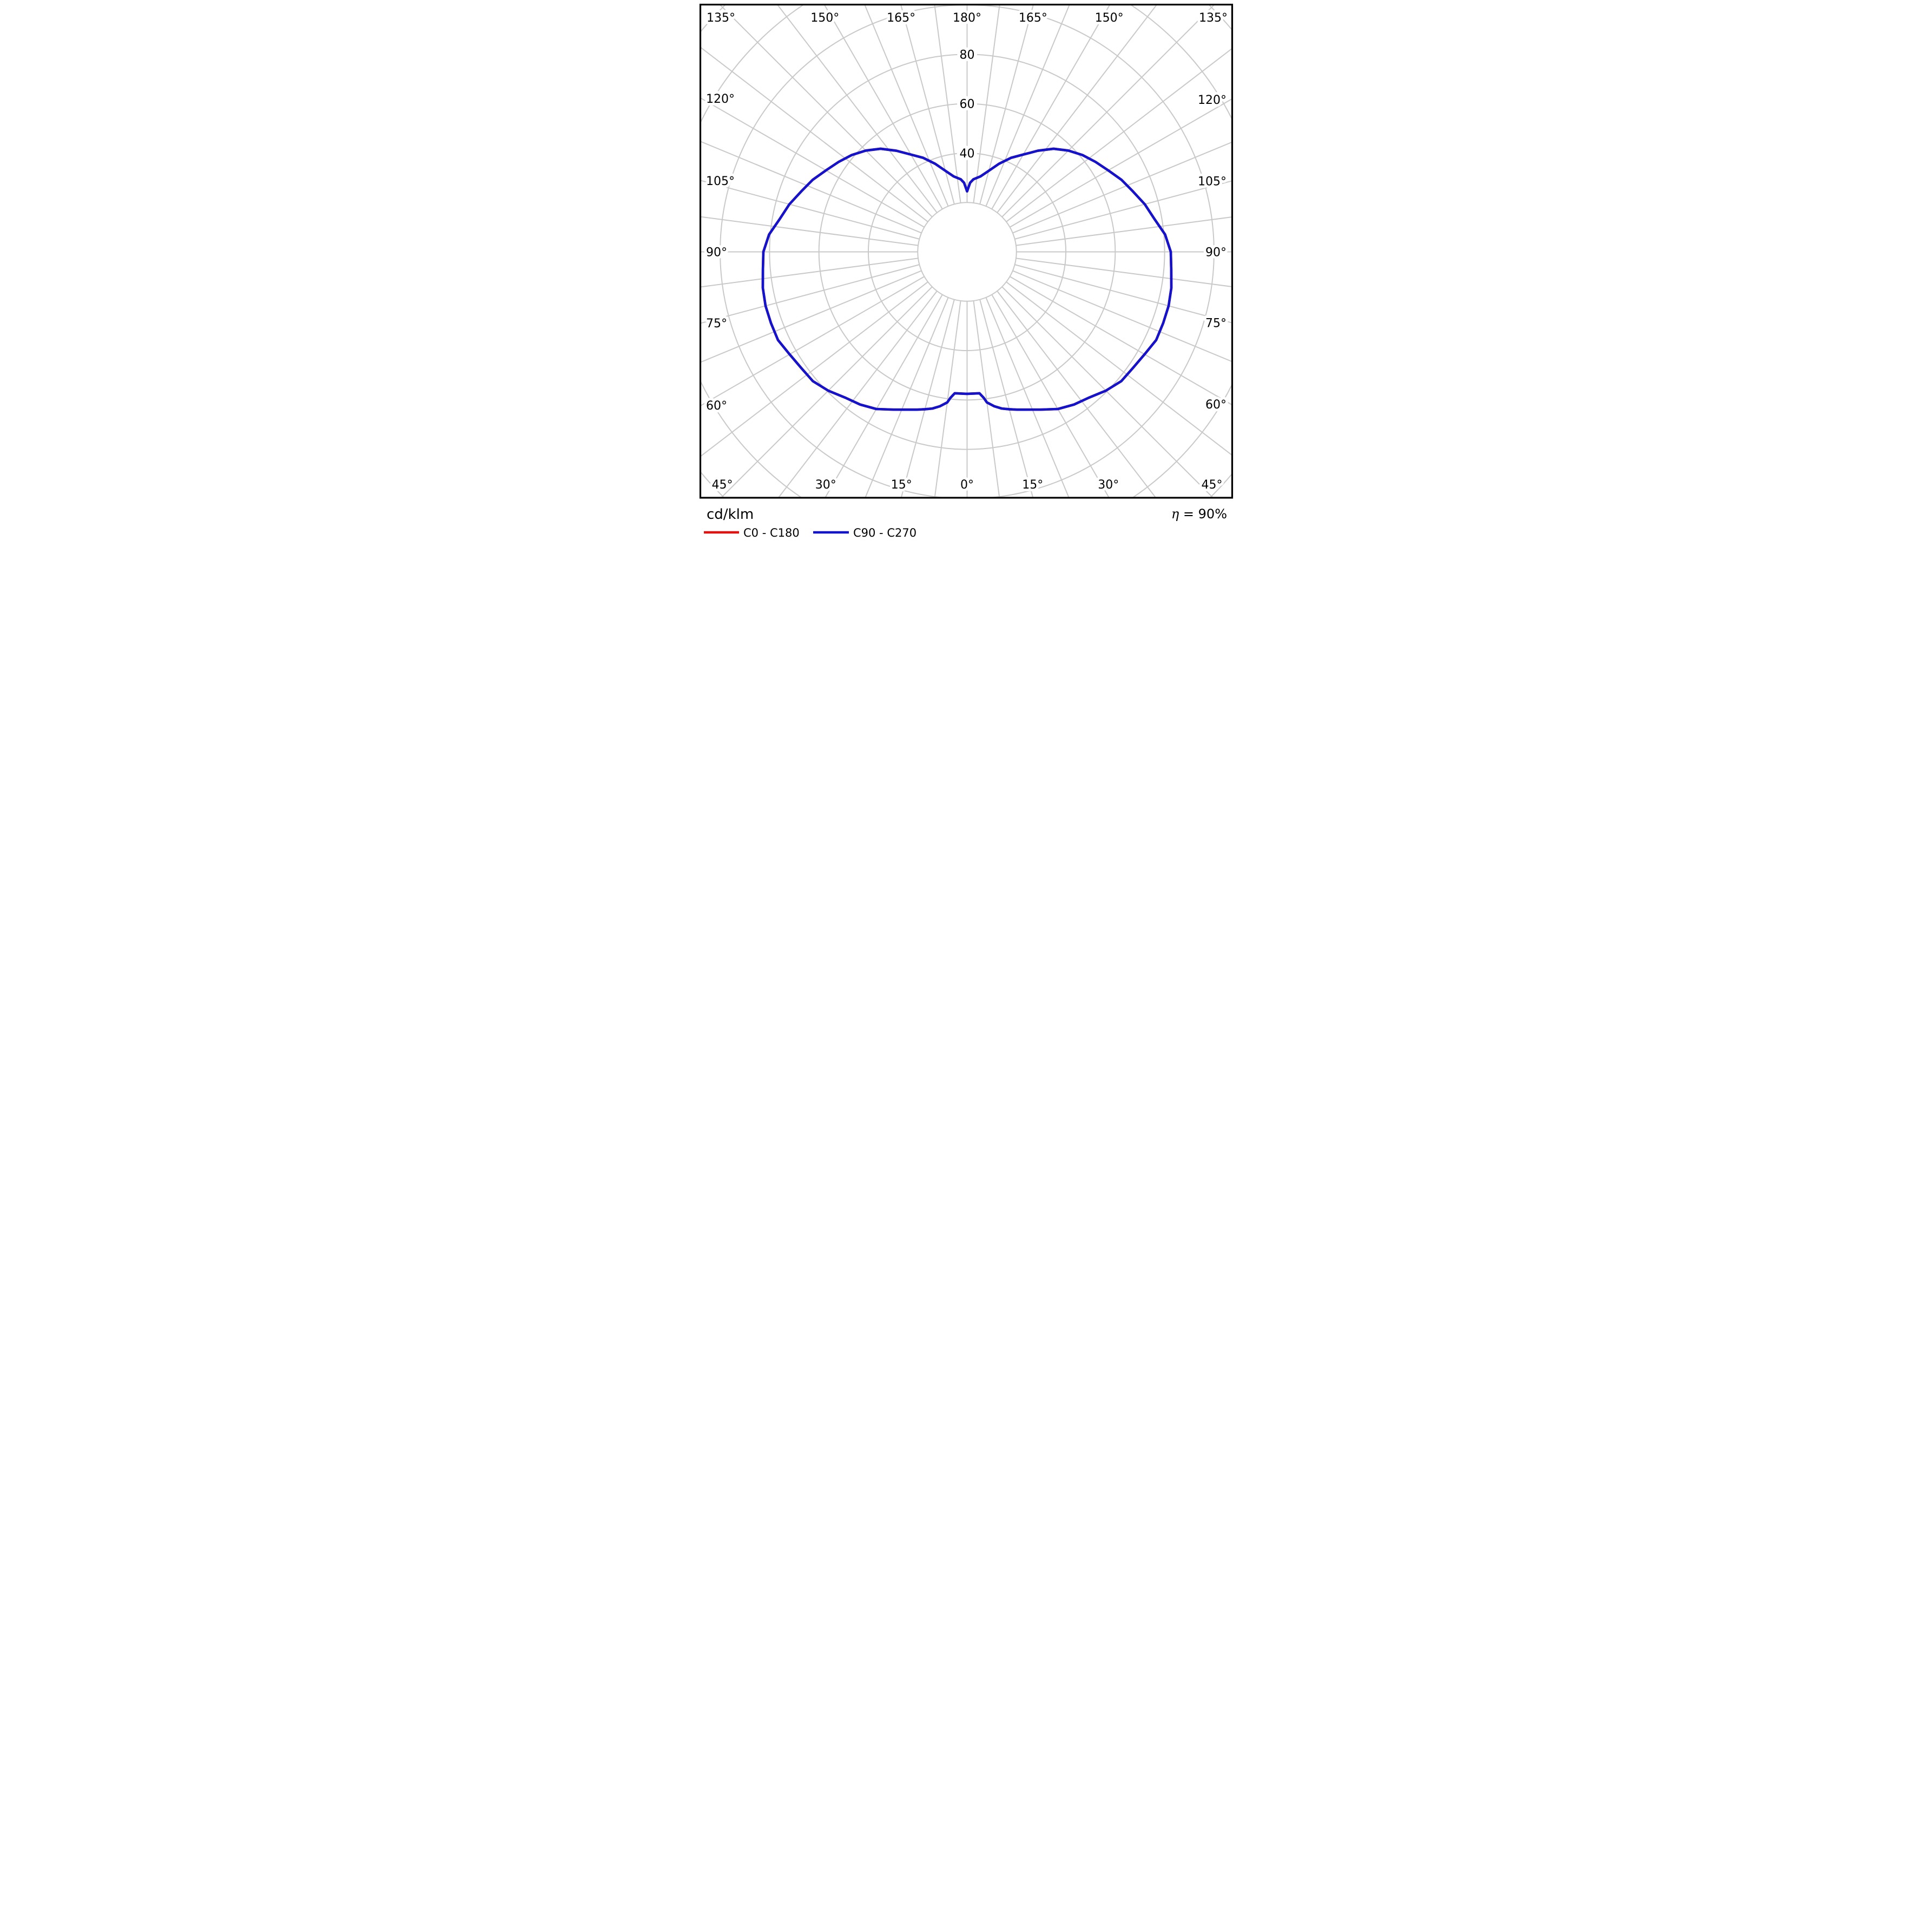  I want to click on plot-frame, so click(966, 251).